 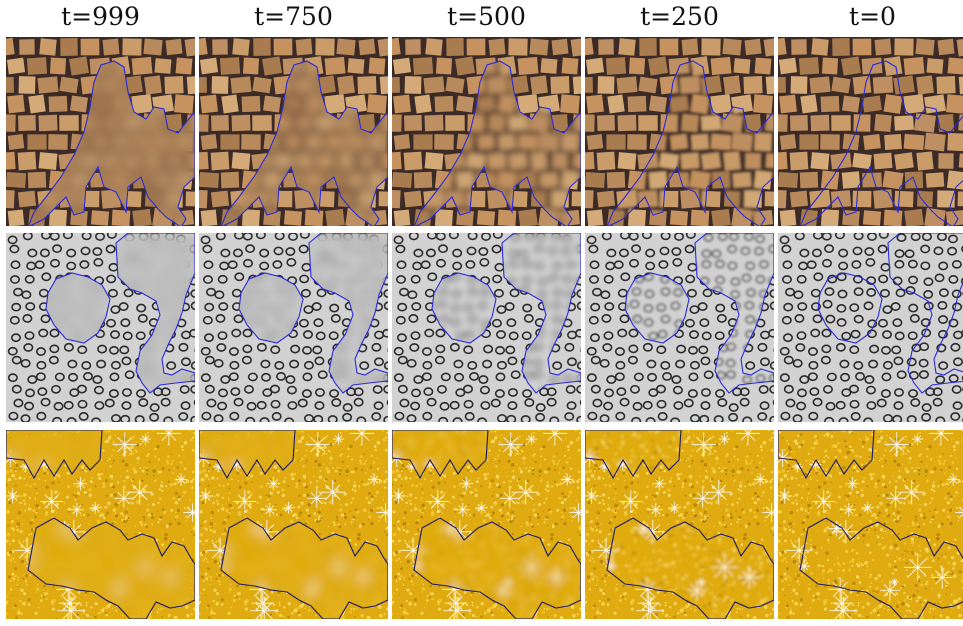 What do you see at coordinates (872, 16) in the screenshot?
I see `column-header: t=0` at bounding box center [872, 16].